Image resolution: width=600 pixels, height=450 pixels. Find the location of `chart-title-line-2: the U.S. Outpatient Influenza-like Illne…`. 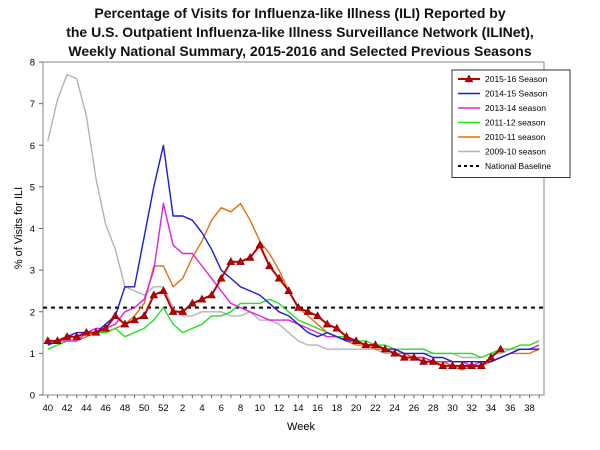

chart-title-line-2: the U.S. Outpatient Influenza-like Illne… is located at coordinates (300, 32).